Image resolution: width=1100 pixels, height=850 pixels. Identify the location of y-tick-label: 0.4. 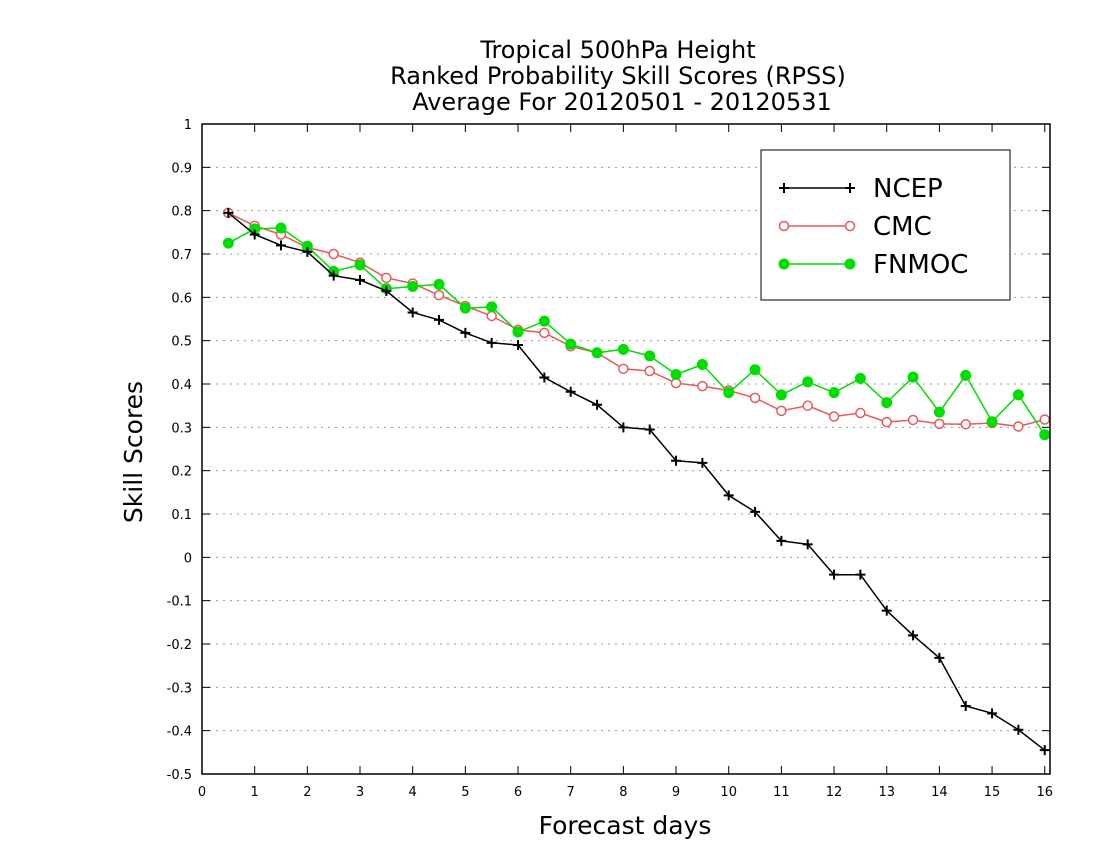
(181, 385).